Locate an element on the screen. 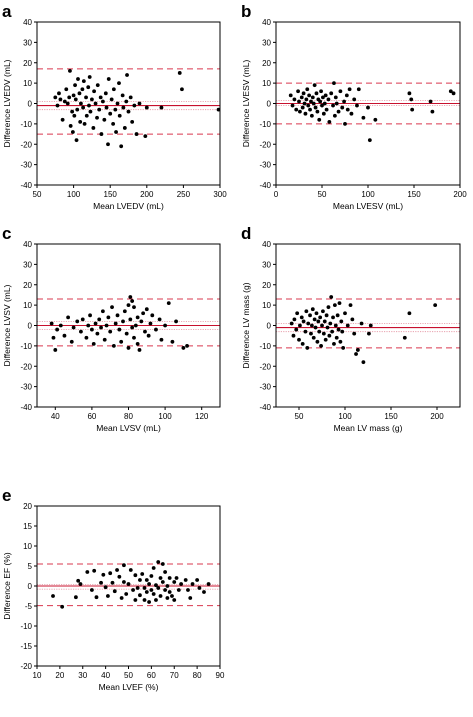 This screenshot has width=473, height=717. panel-a-y-axis-title: Difference LVEDV (mL) is located at coordinates (7, 103).